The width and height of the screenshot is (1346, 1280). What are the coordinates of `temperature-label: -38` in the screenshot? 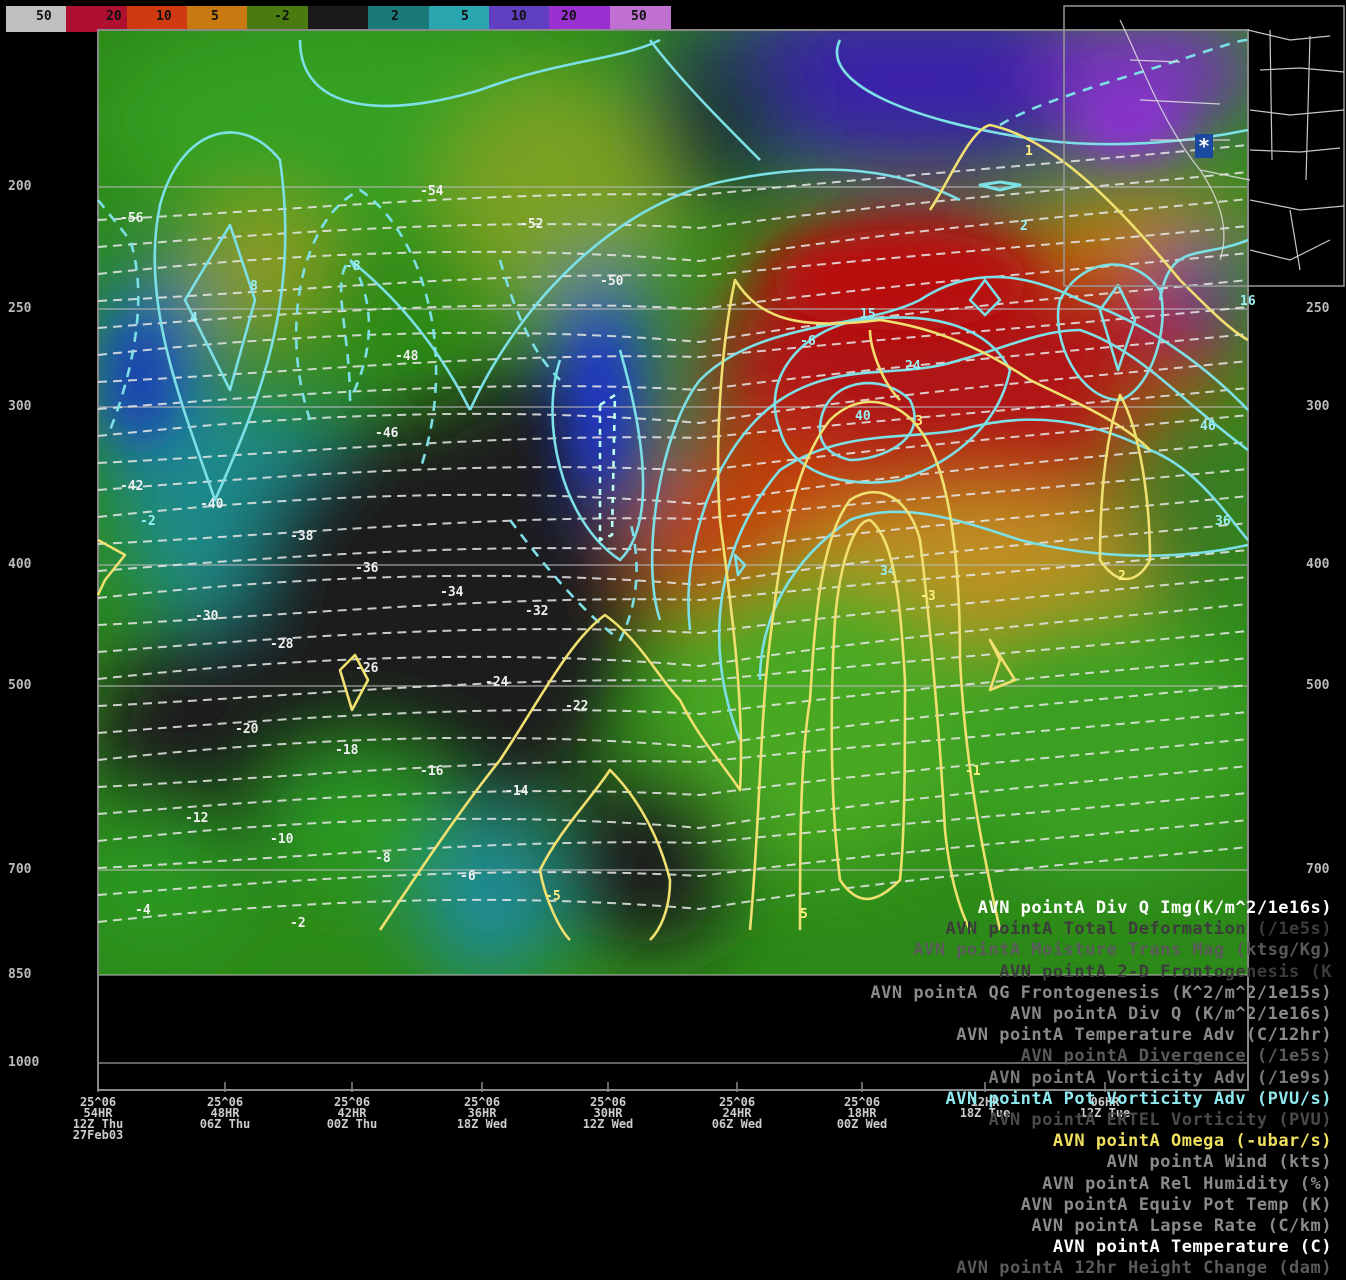 It's located at (302, 536).